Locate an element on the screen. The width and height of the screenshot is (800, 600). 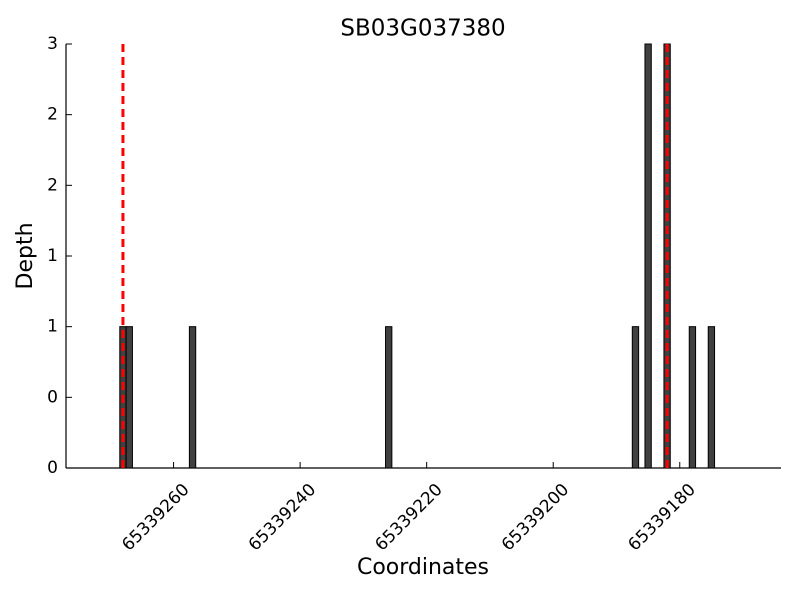
x-tick-label: 65339180 is located at coordinates (661, 517).